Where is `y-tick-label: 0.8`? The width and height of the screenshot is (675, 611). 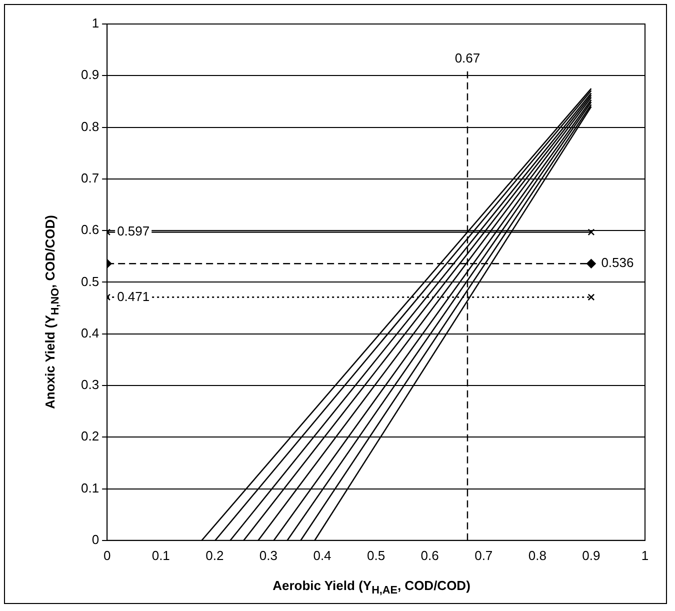
y-tick-label: 0.8 is located at coordinates (90, 126).